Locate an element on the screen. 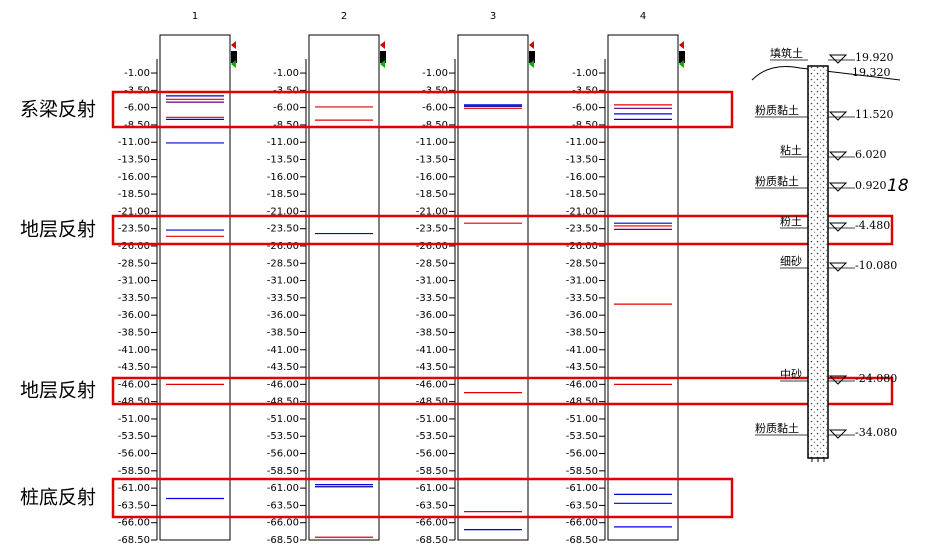 Image resolution: width=926 pixels, height=555 pixels. elevation-label: -34.080 is located at coordinates (876, 432).